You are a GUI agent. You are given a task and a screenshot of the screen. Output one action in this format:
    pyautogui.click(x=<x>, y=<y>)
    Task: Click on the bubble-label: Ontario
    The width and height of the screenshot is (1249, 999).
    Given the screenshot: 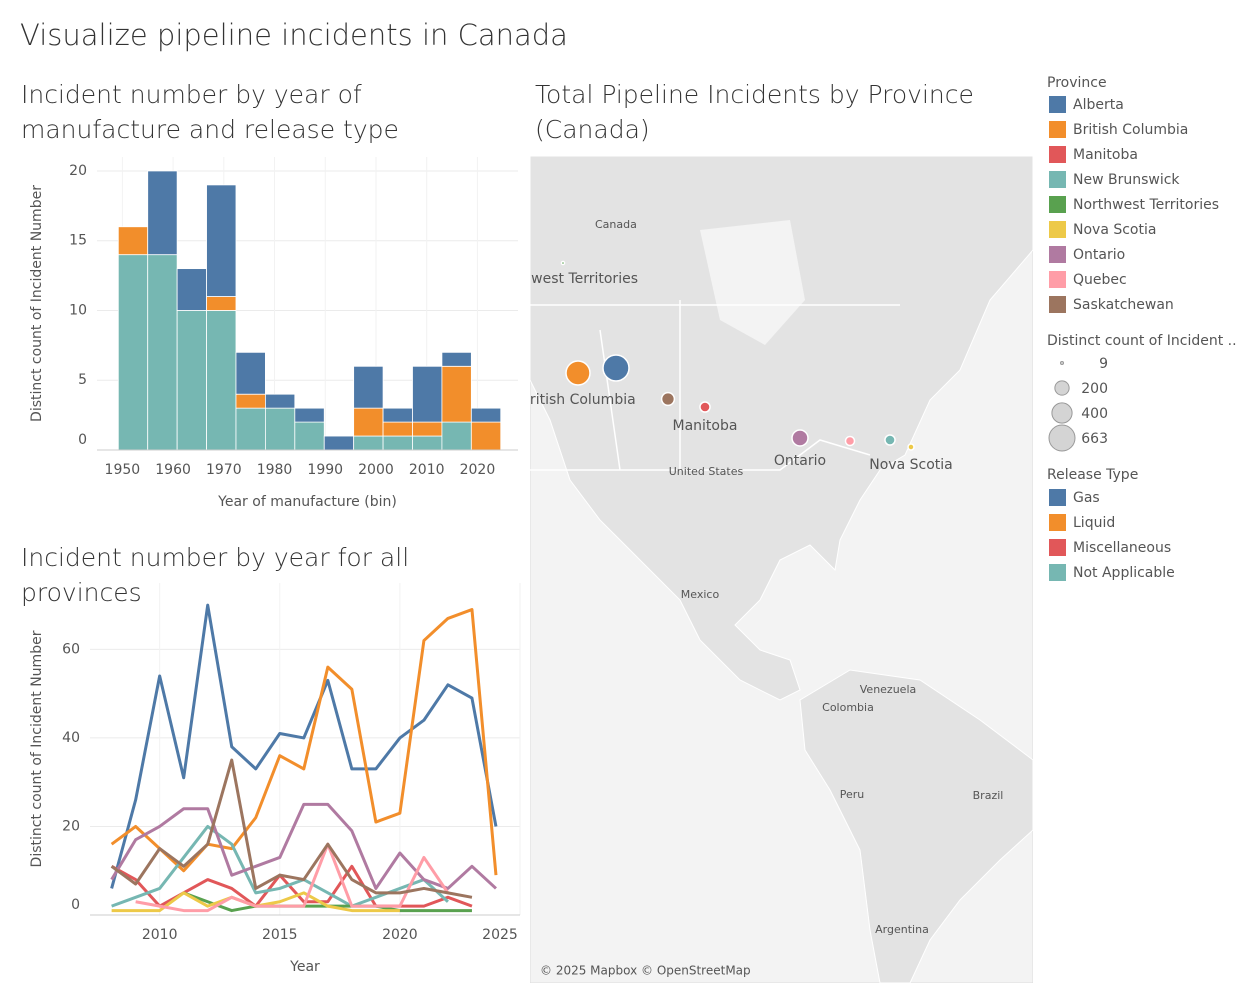 What is the action you would take?
    pyautogui.click(x=800, y=461)
    